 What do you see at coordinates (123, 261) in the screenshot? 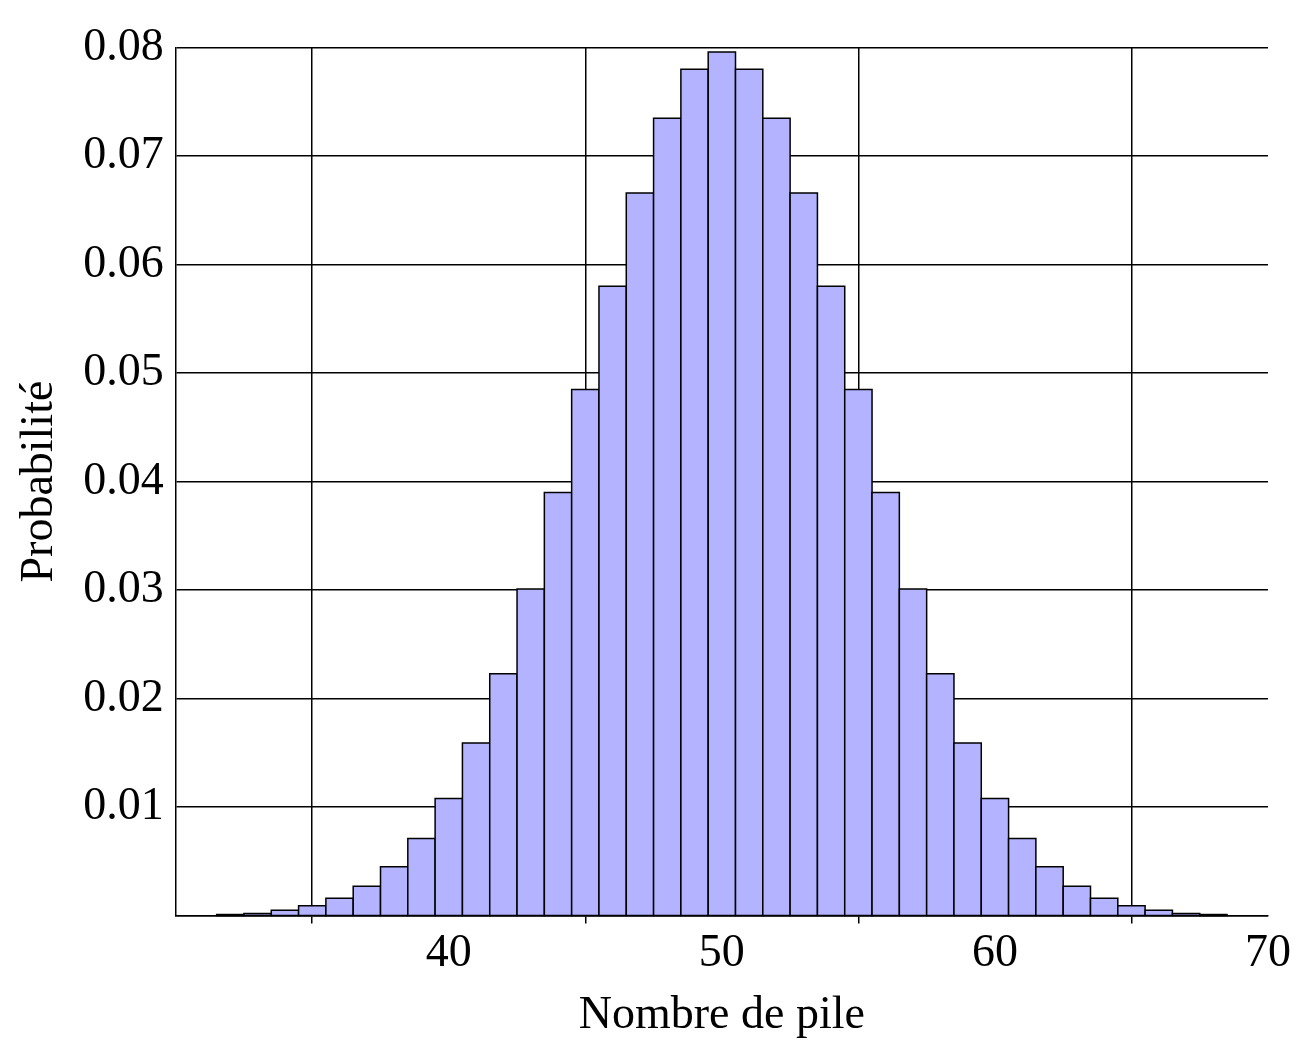
I see `y-tick-label: 0.06` at bounding box center [123, 261].